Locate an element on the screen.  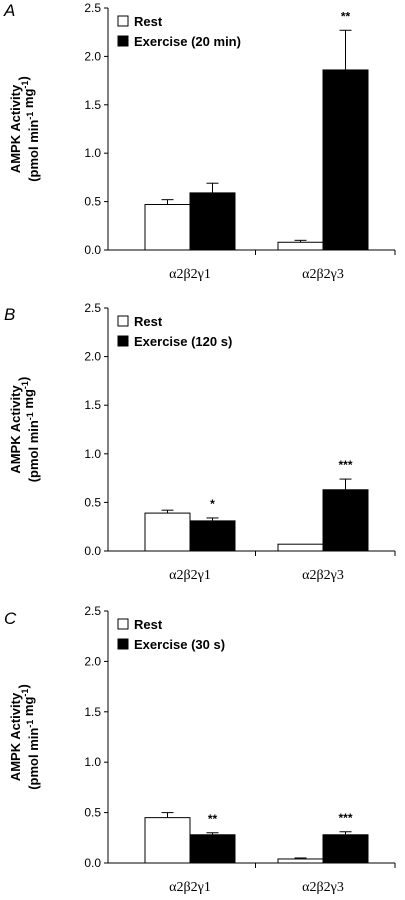
panel-letter: B is located at coordinates (9, 314).